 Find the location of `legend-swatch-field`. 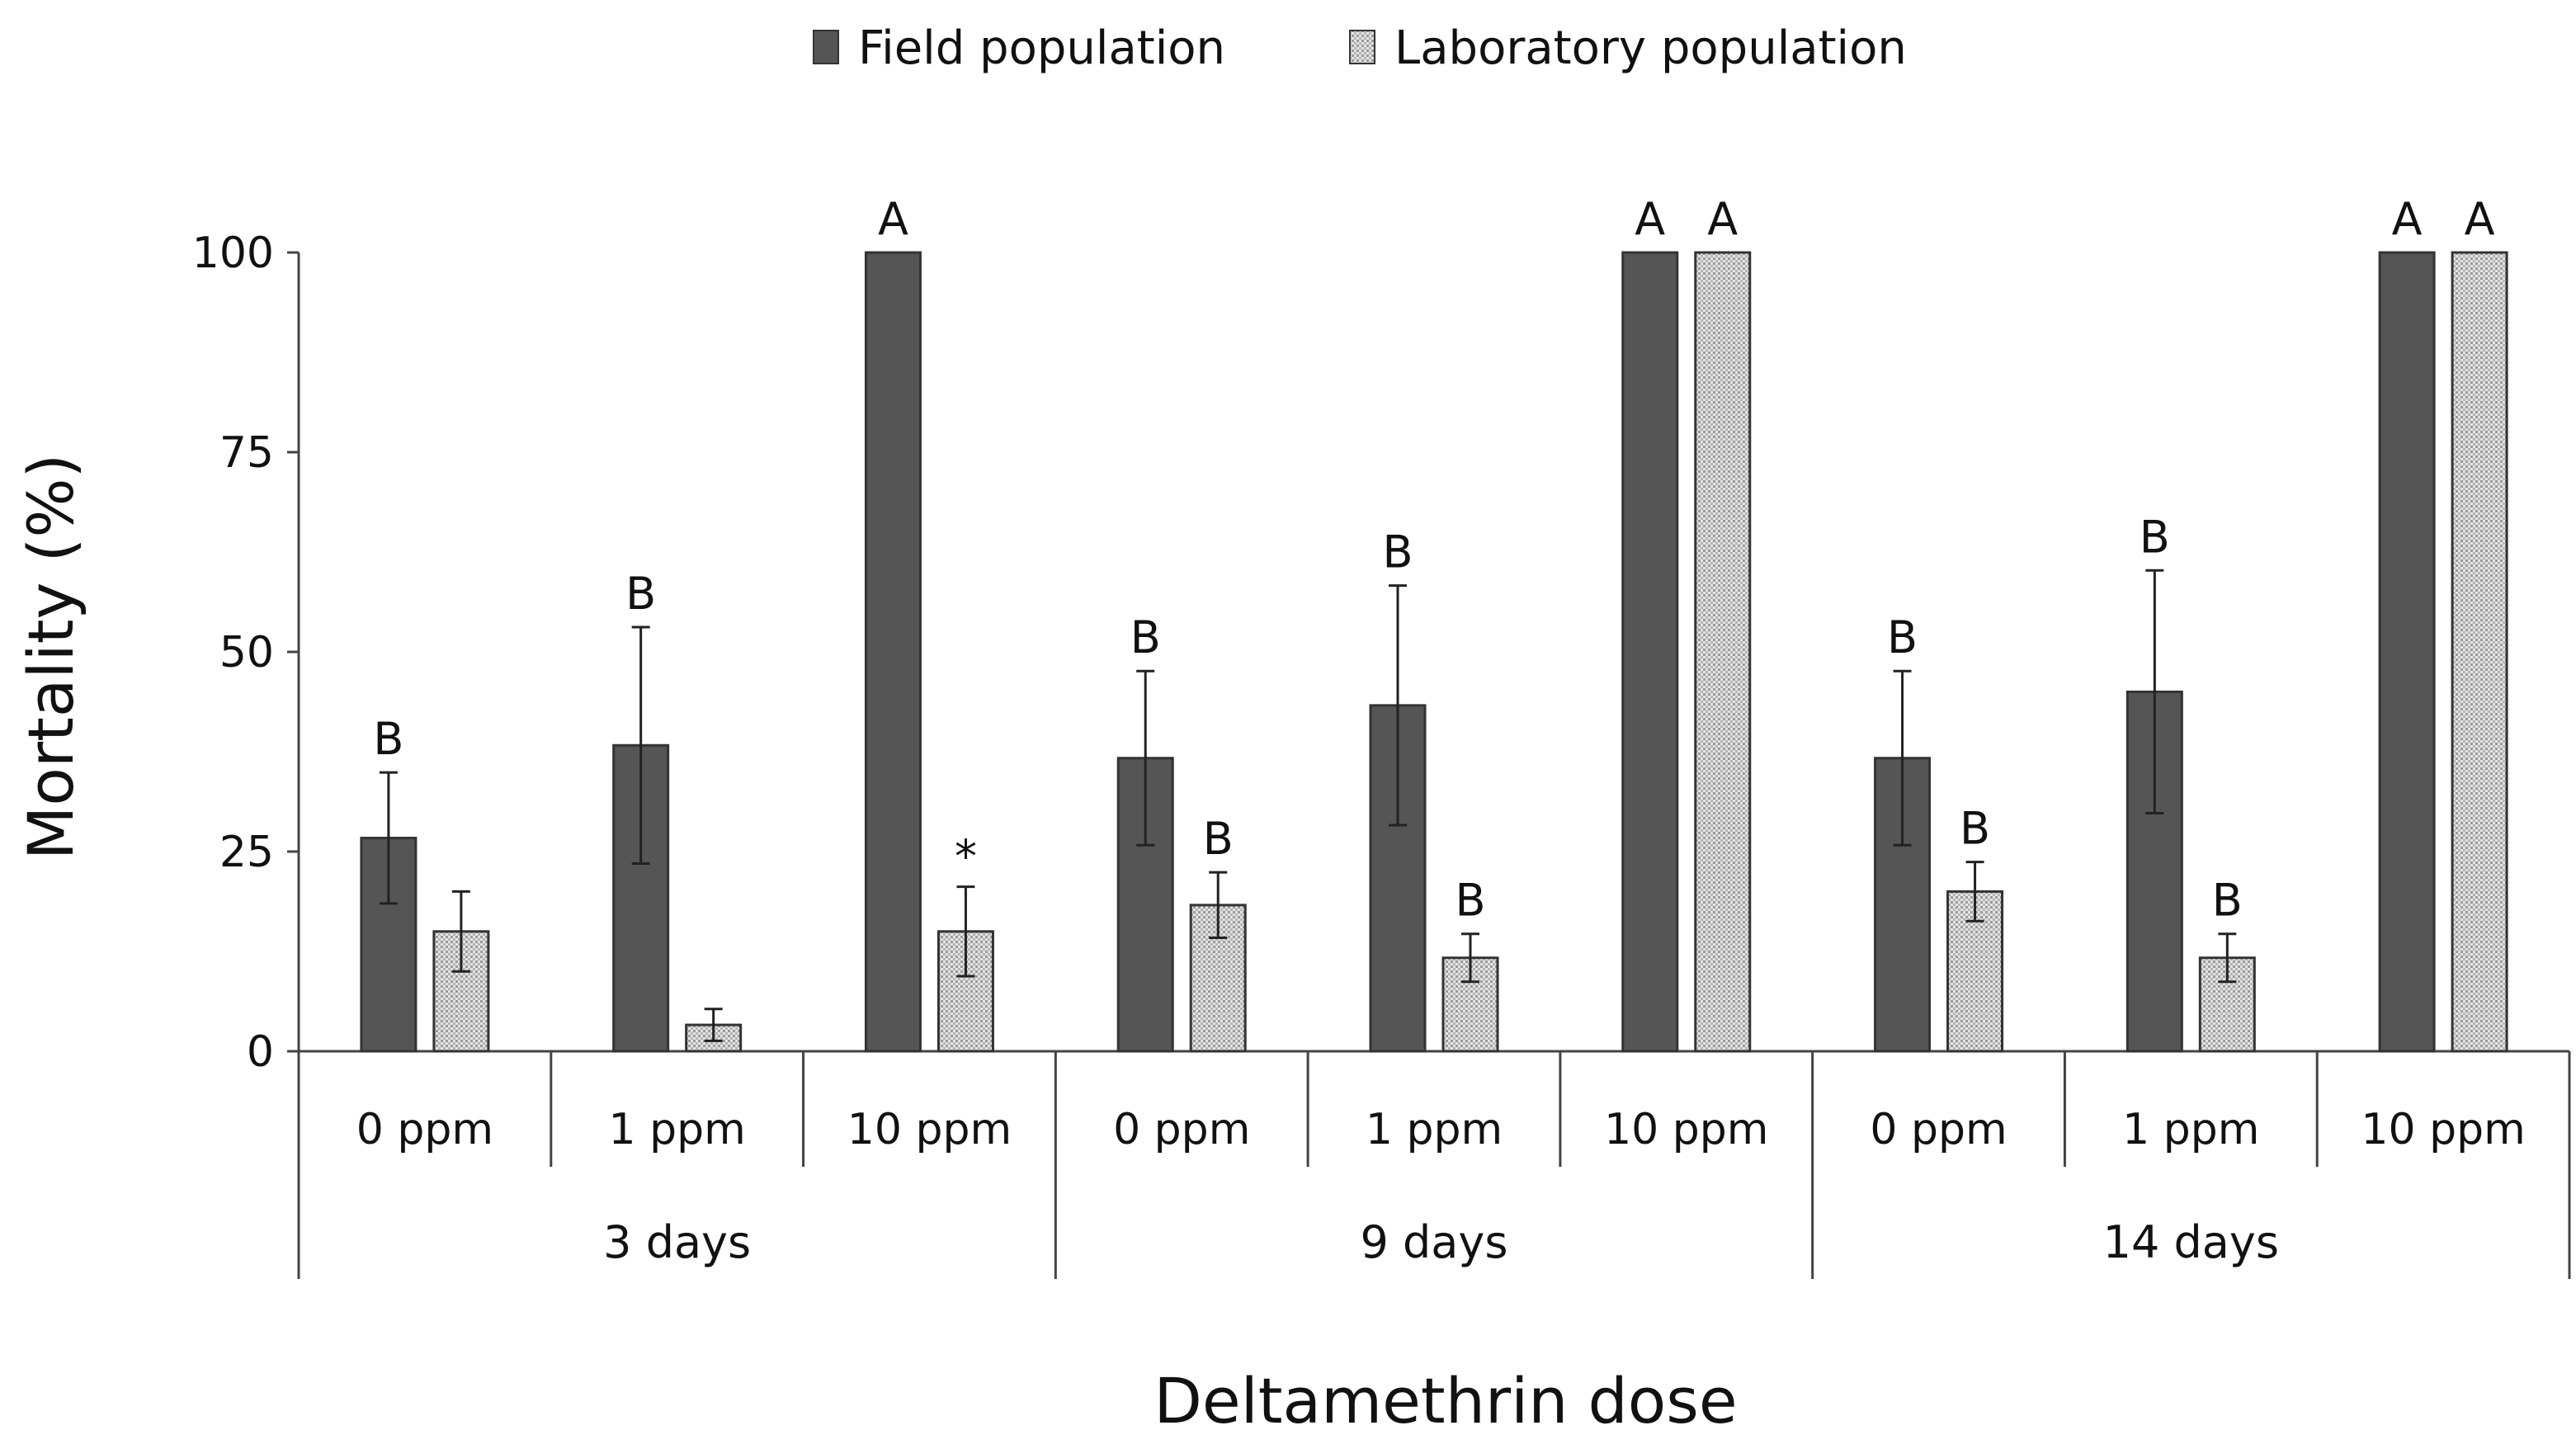

legend-swatch-field is located at coordinates (826, 47).